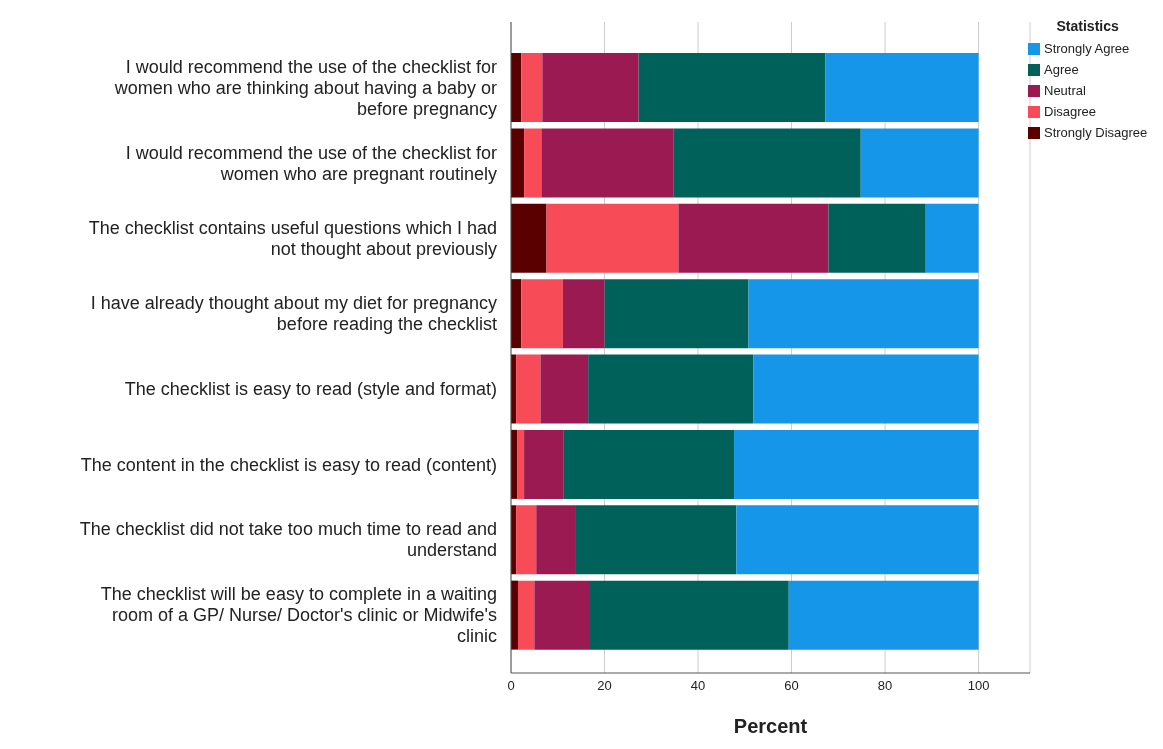  What do you see at coordinates (1070, 112) in the screenshot?
I see `legend-label: Disagree` at bounding box center [1070, 112].